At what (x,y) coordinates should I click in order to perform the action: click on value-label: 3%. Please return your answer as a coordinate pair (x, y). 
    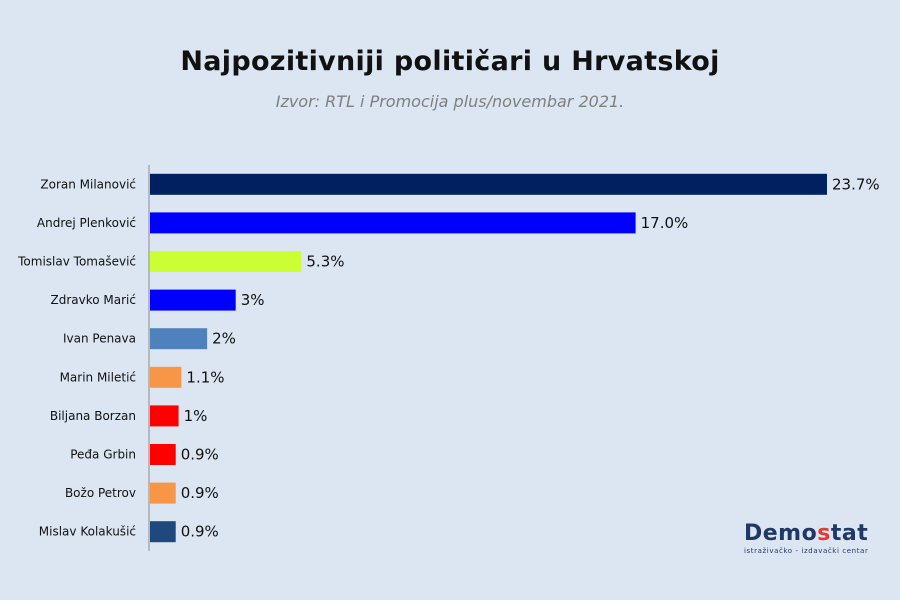
    Looking at the image, I should click on (253, 300).